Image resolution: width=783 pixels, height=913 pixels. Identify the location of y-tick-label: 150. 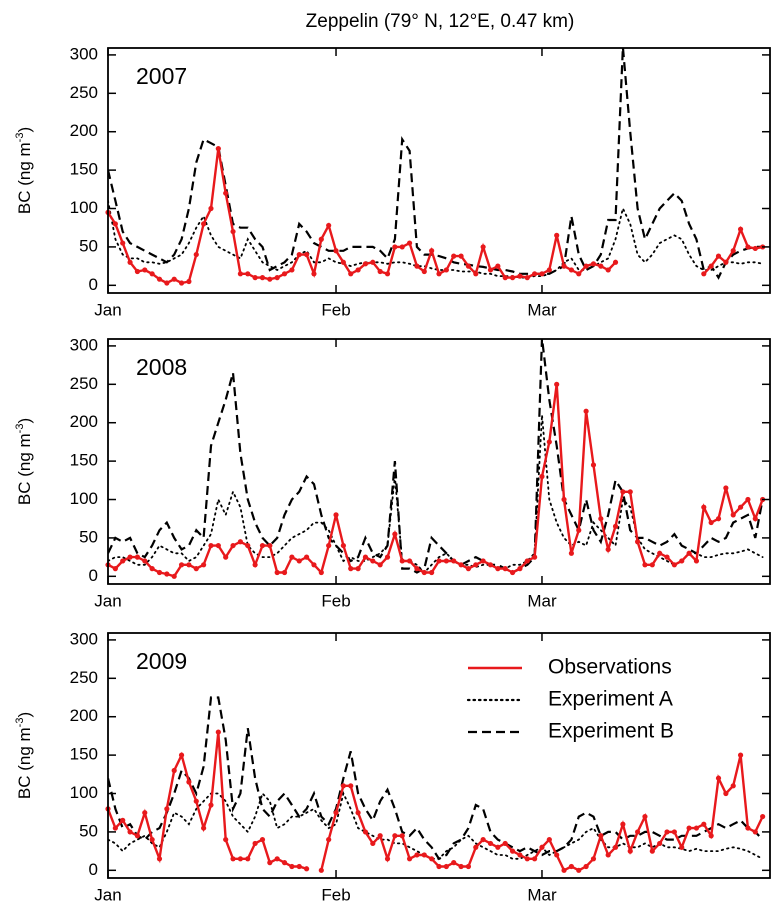
(84, 169).